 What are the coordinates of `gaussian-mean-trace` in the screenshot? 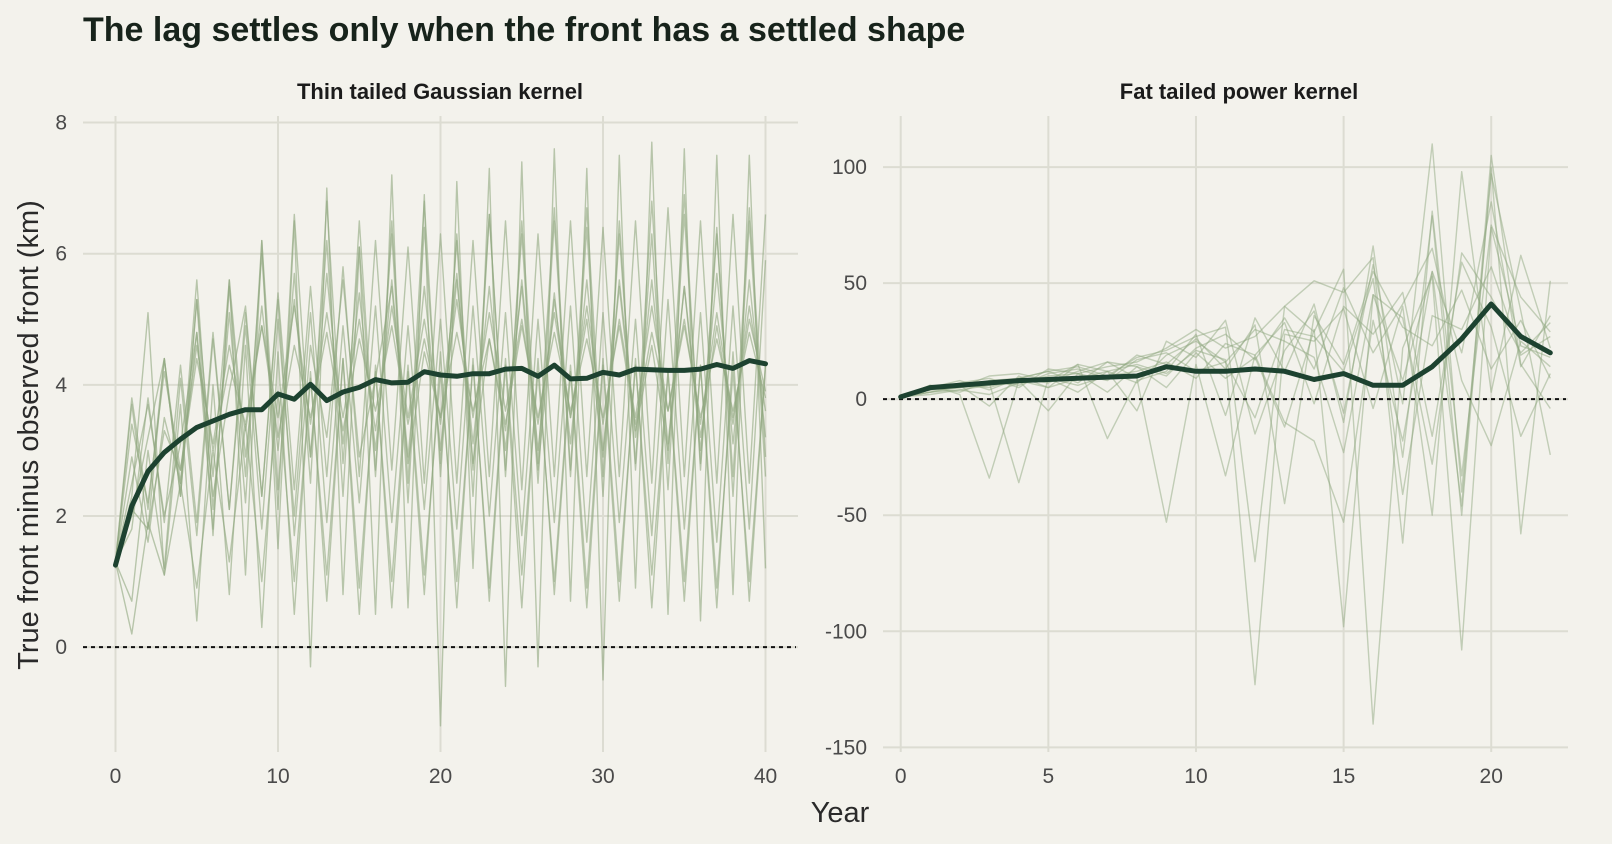 It's located at (440, 463).